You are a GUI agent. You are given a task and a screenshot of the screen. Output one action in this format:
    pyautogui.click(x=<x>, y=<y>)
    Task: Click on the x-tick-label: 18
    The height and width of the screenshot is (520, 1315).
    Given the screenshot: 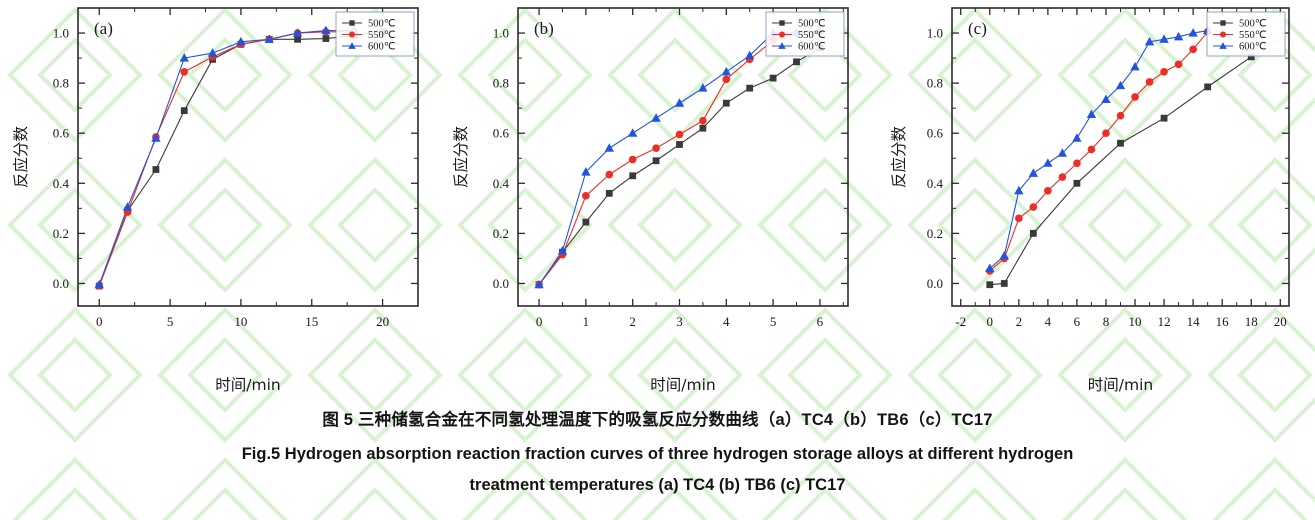 What is the action you would take?
    pyautogui.click(x=1251, y=321)
    